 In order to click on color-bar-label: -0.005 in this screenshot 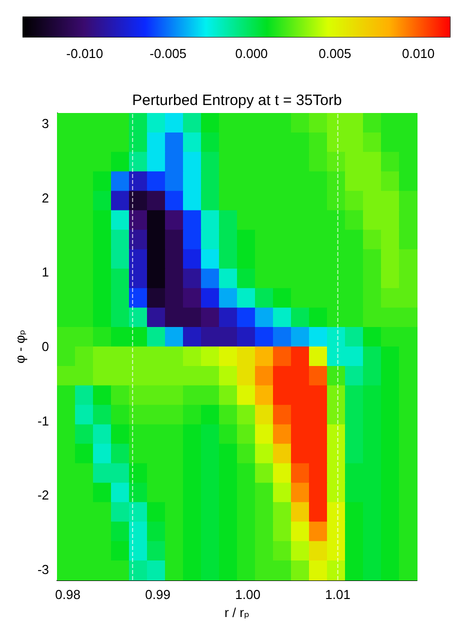, I will do `click(168, 53)`.